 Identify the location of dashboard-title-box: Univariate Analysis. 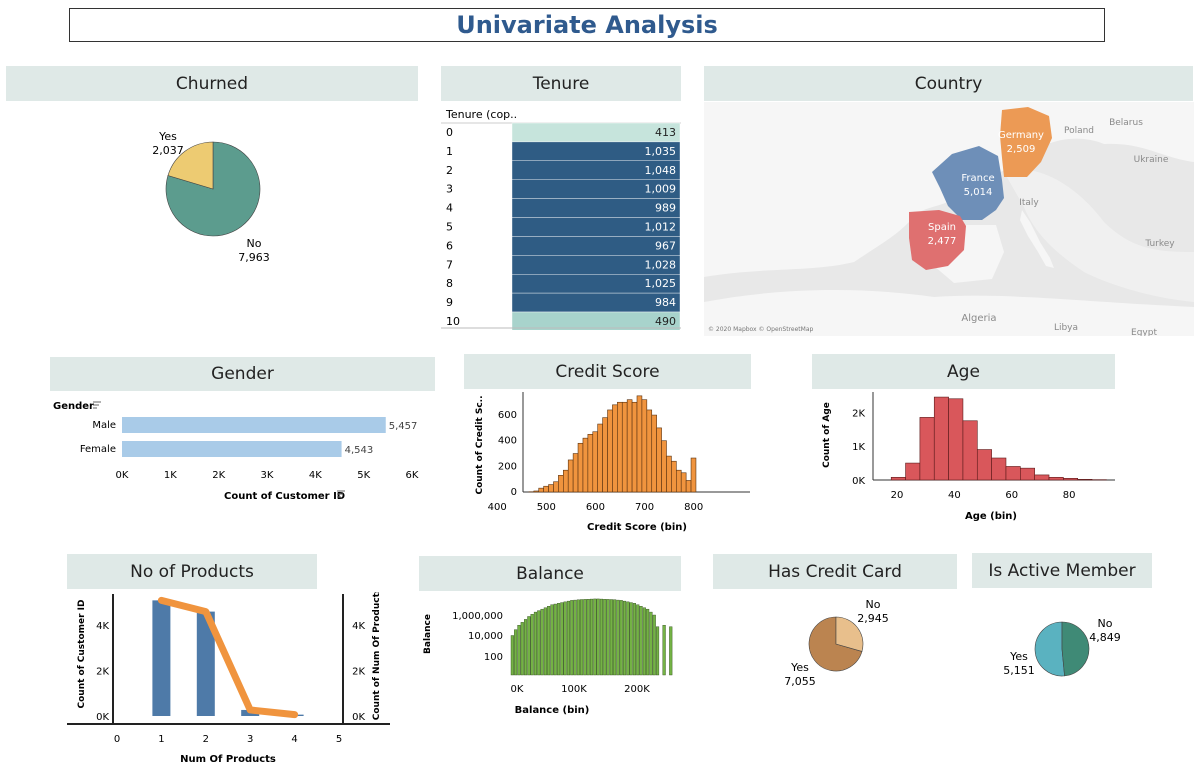
(587, 25).